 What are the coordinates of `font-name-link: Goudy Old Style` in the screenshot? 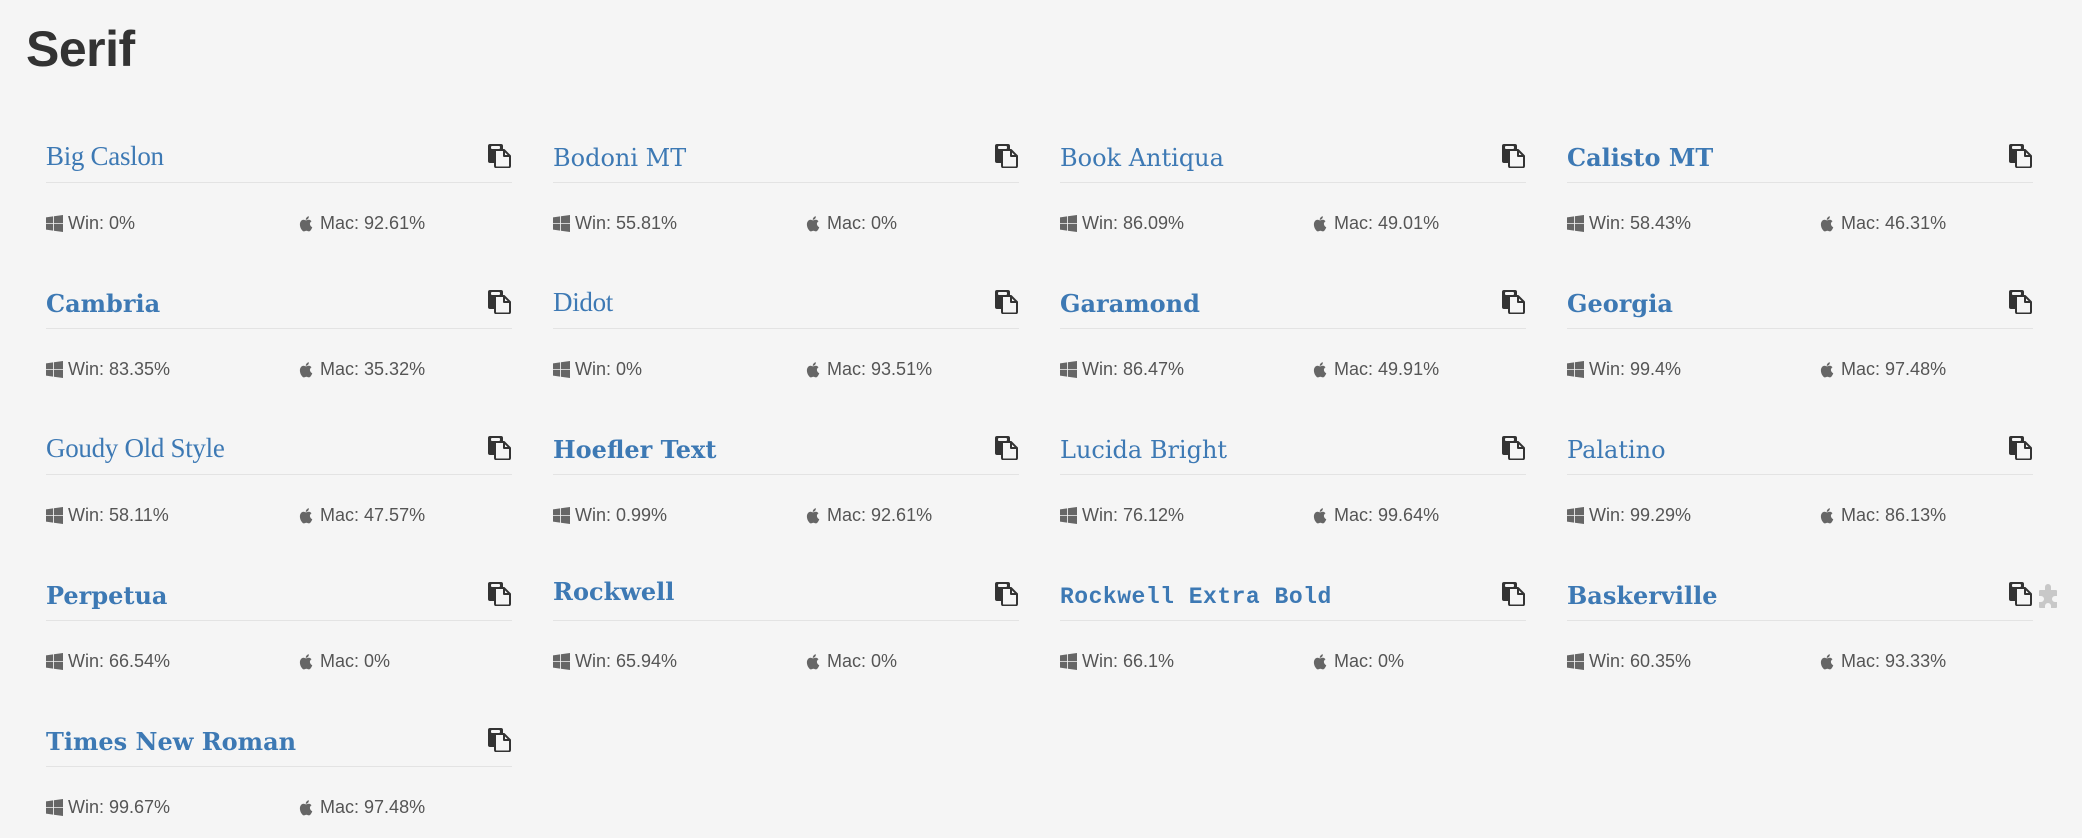 It's located at (135, 448).